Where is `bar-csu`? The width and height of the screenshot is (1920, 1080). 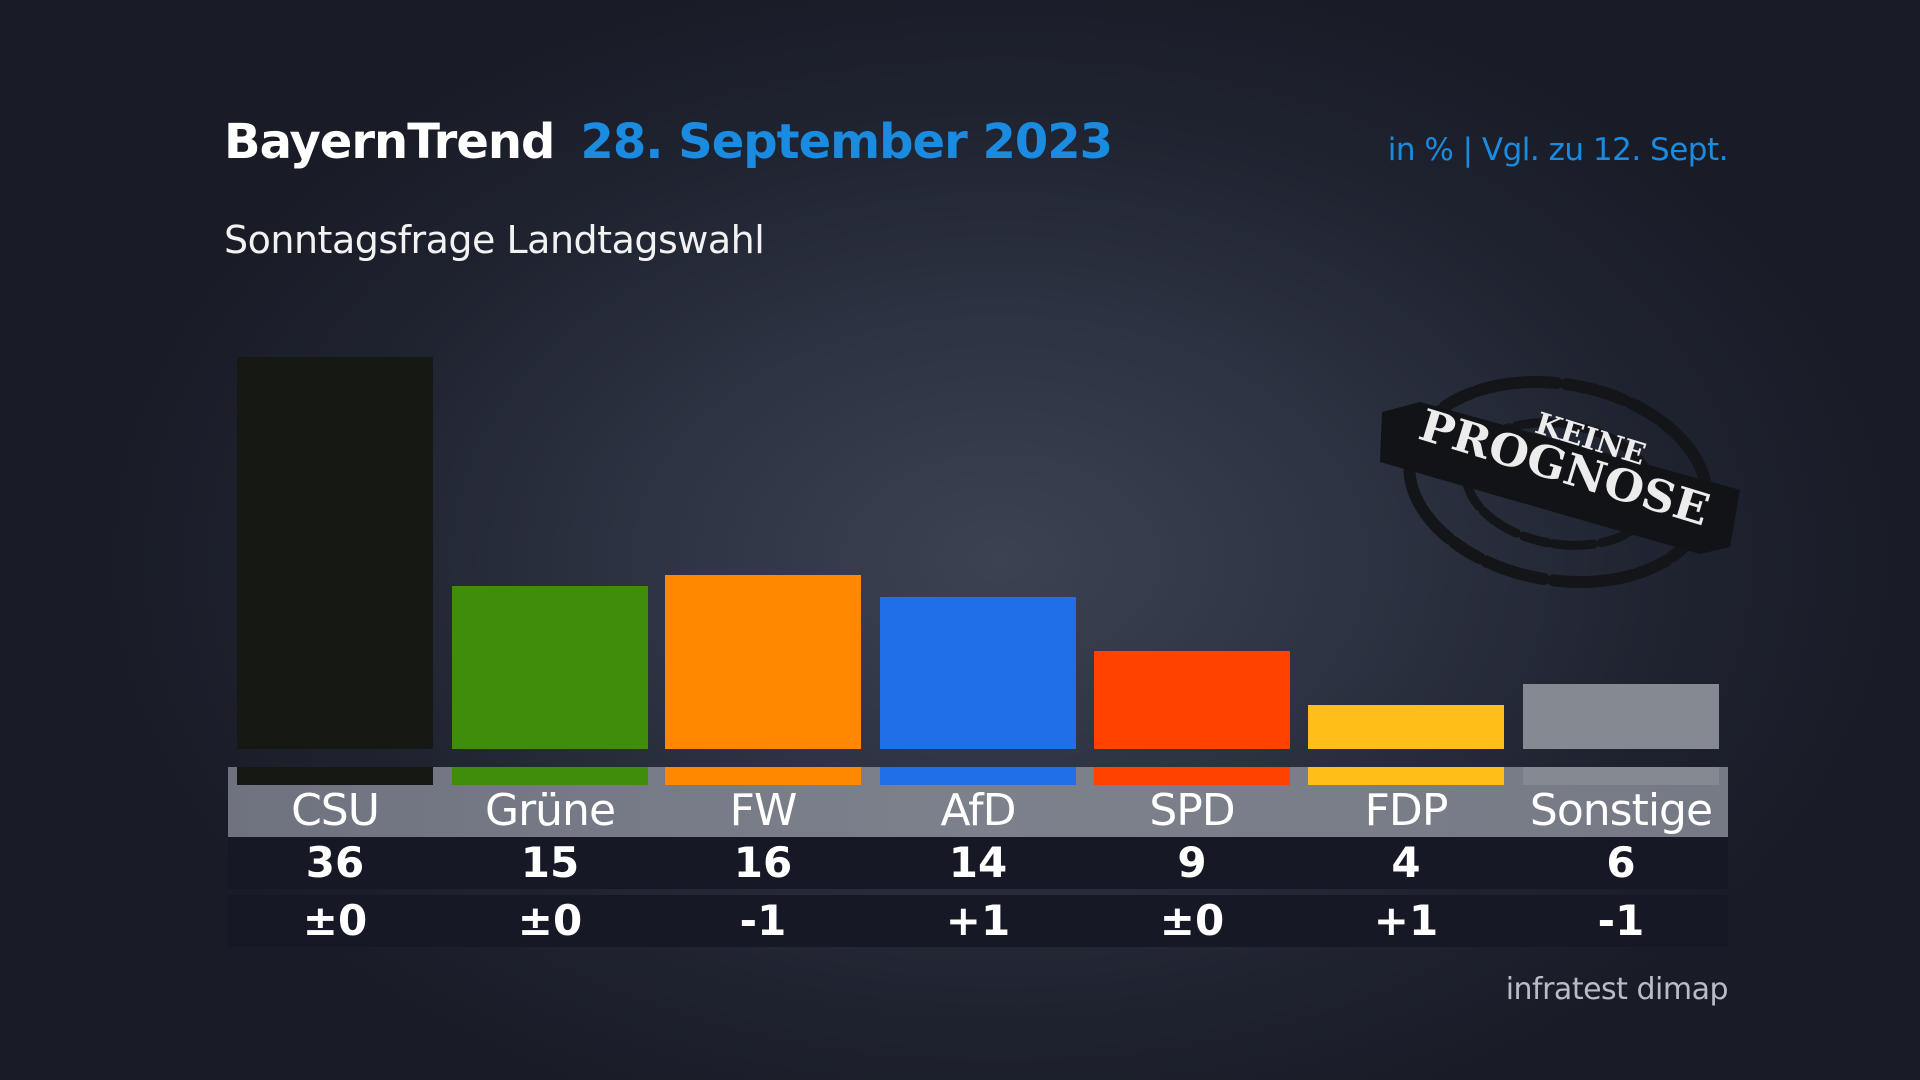 bar-csu is located at coordinates (335, 553).